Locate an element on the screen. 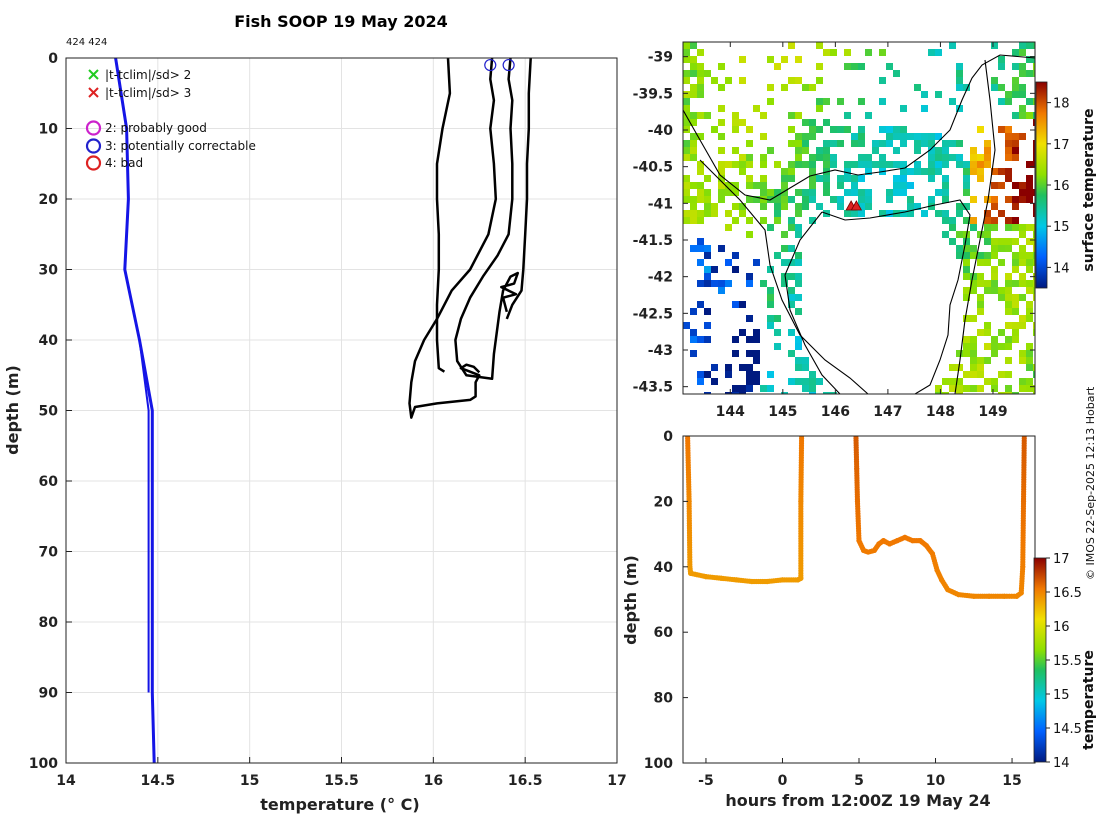 This screenshot has height=820, width=1100. map-x-tick-label: 149 is located at coordinates (992, 412).